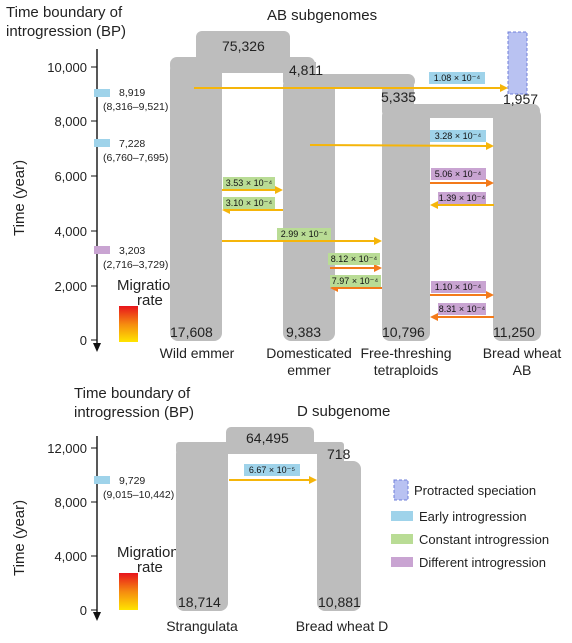  I want to click on d-split-time: 64,495, so click(267, 438).